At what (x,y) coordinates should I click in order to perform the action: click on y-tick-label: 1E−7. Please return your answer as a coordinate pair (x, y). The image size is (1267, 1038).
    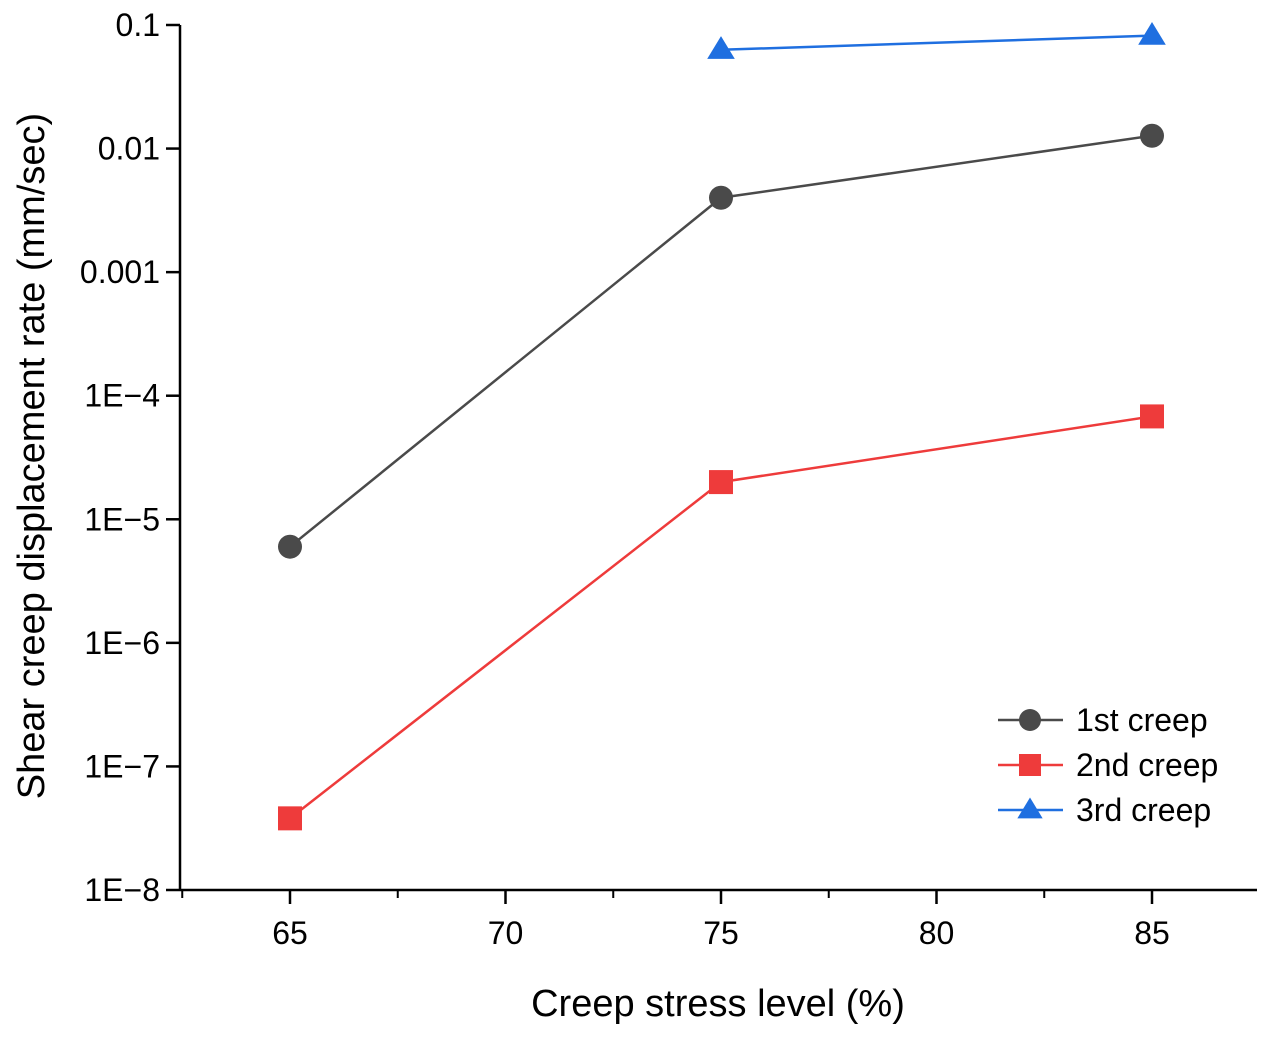
    Looking at the image, I should click on (122, 766).